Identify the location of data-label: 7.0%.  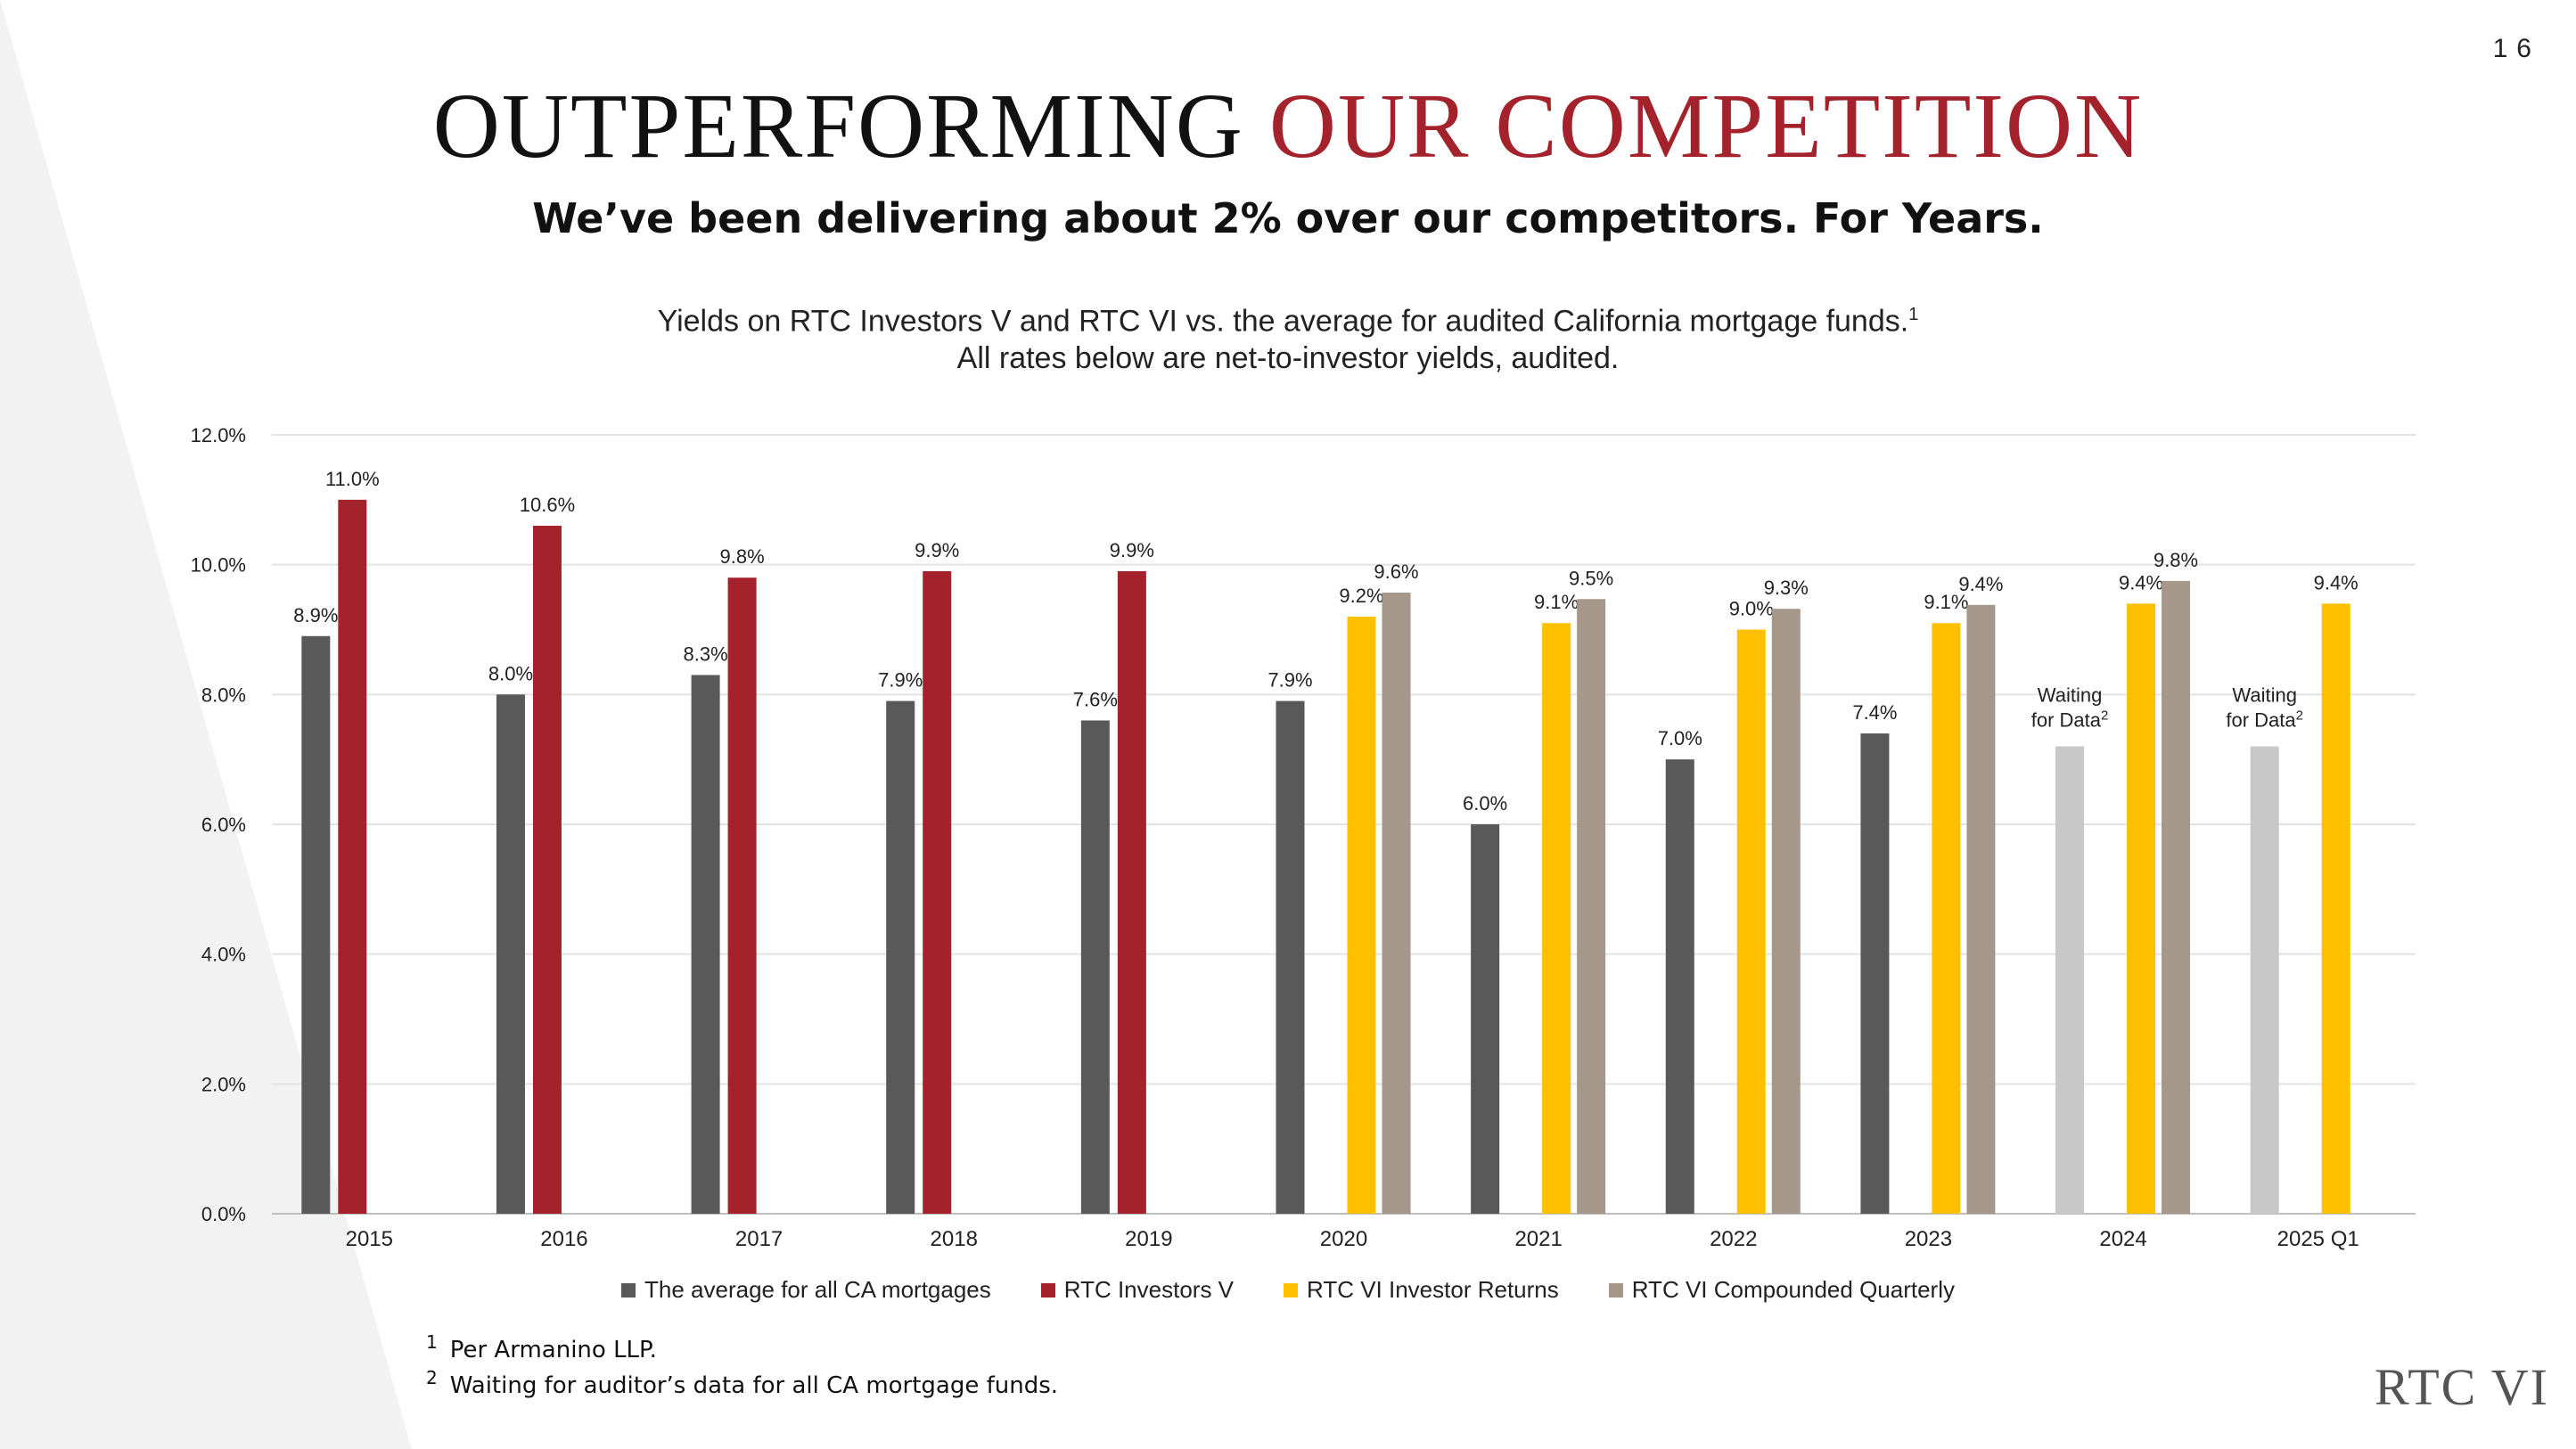
(1680, 738).